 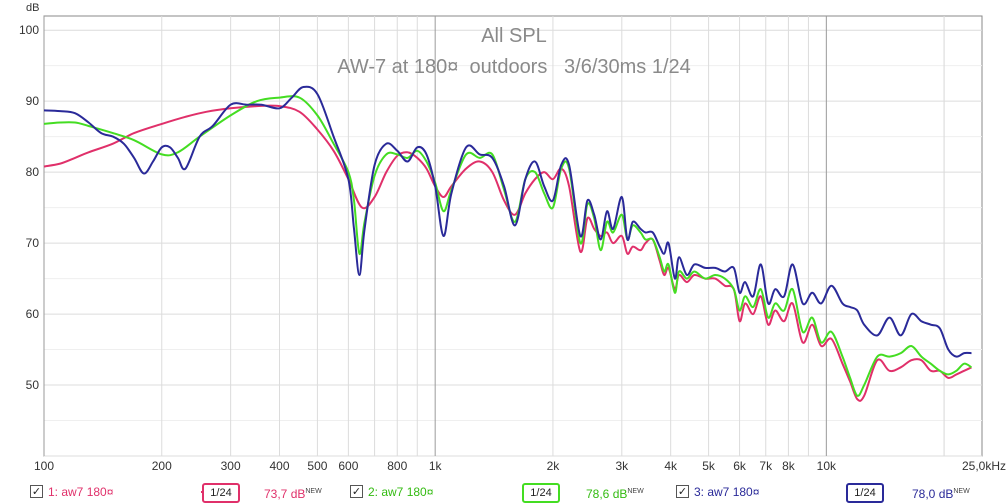 I want to click on x-tick-label: 2k, so click(x=554, y=466).